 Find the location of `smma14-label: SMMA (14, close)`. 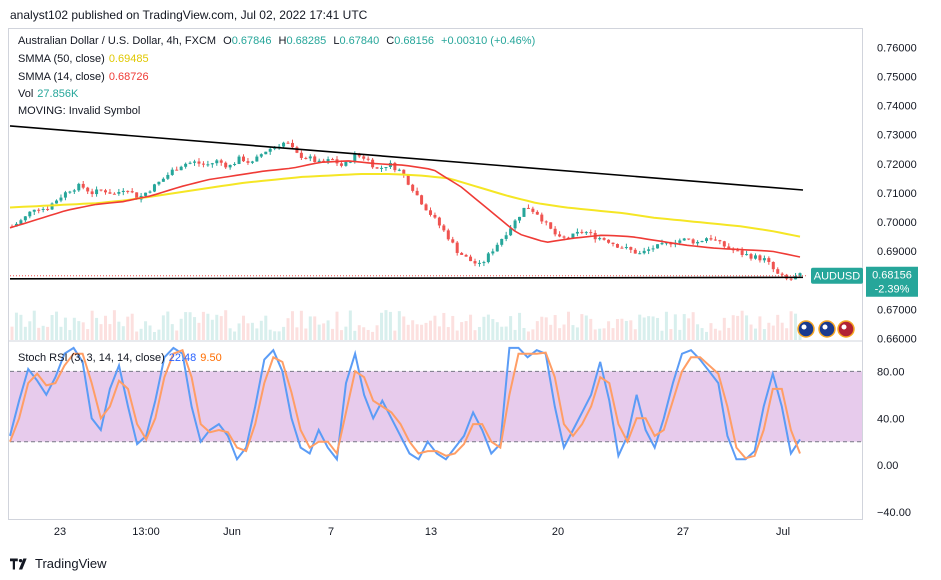

smma14-label: SMMA (14, close) is located at coordinates (61, 77).